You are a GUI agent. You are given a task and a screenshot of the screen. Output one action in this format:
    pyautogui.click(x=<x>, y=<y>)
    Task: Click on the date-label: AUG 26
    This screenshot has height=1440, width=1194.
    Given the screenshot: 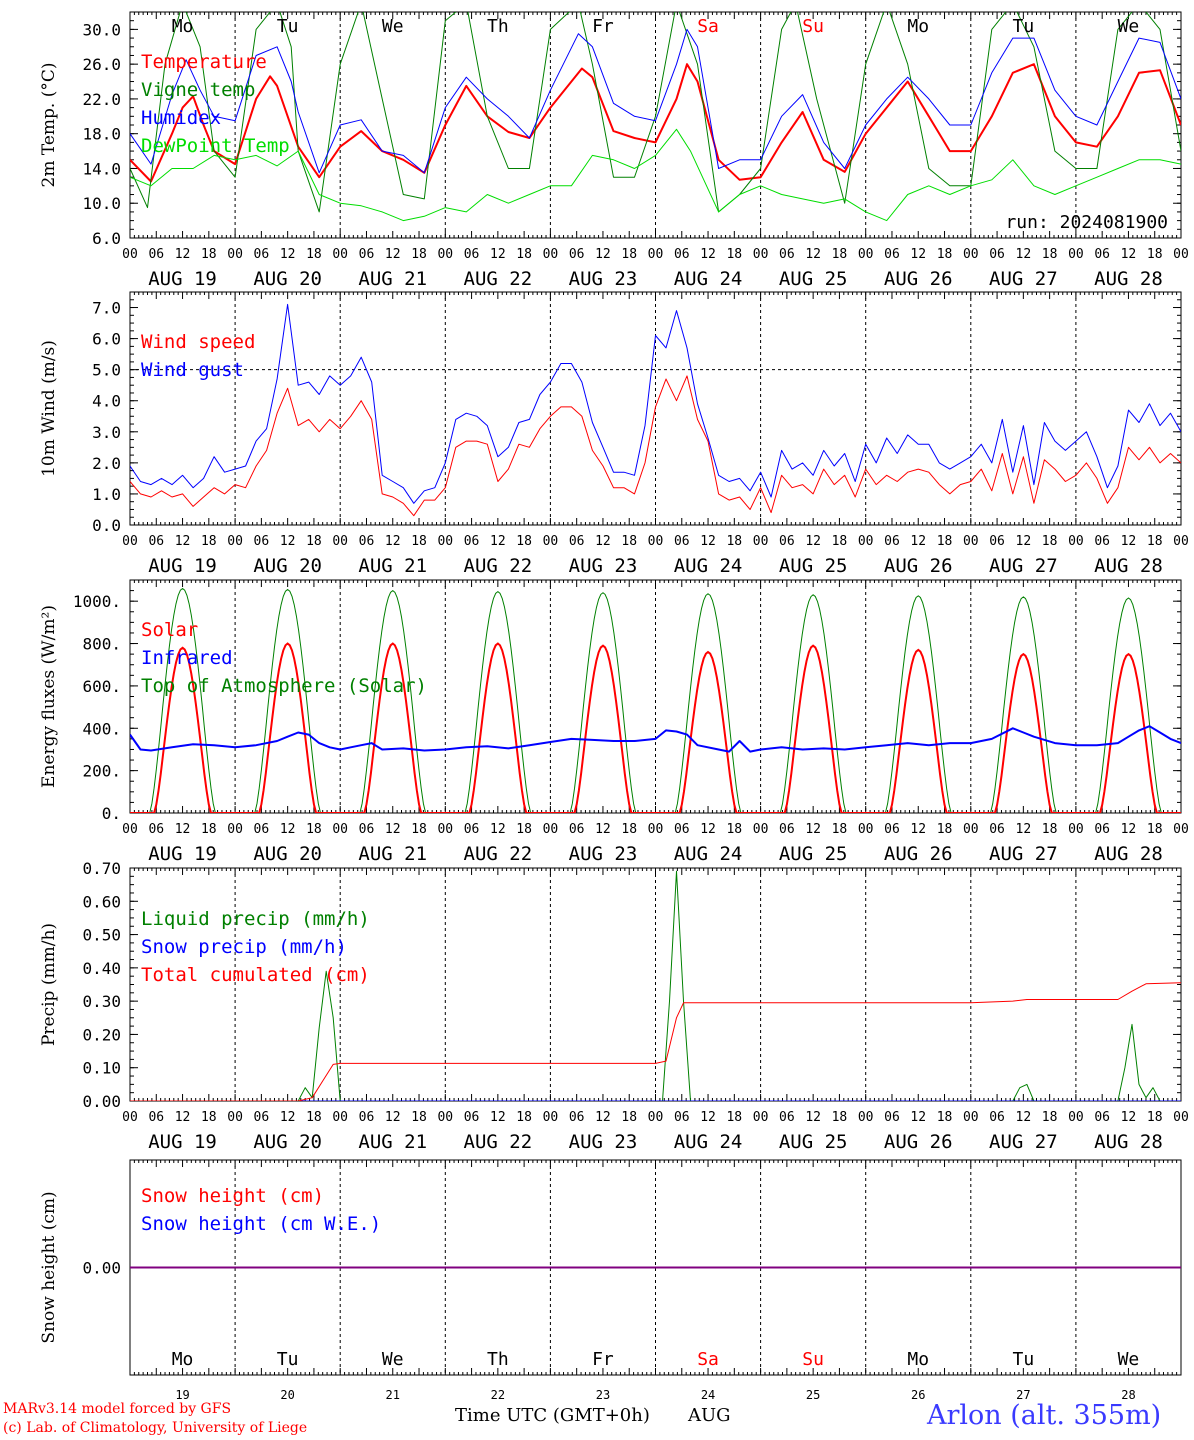 What is the action you would take?
    pyautogui.click(x=918, y=854)
    